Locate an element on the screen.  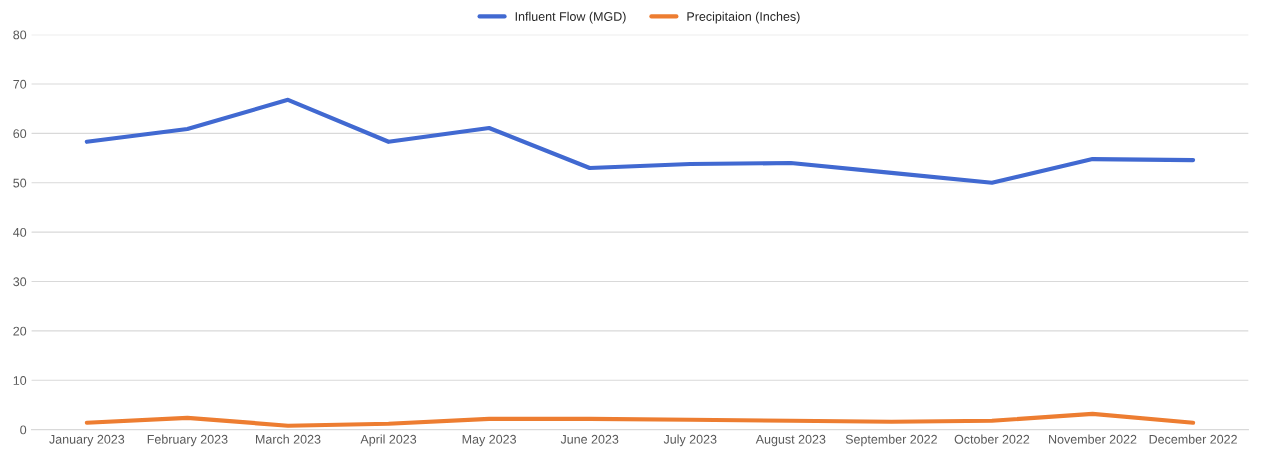
legend-label: Precipitaion (Inches) is located at coordinates (743, 17).